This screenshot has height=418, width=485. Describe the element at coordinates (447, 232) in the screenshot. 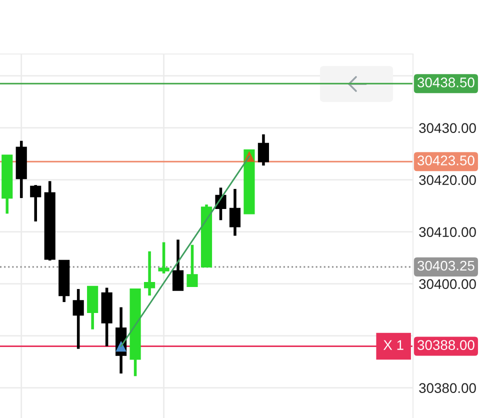

I see `y-tick-label: 30410.00` at that location.